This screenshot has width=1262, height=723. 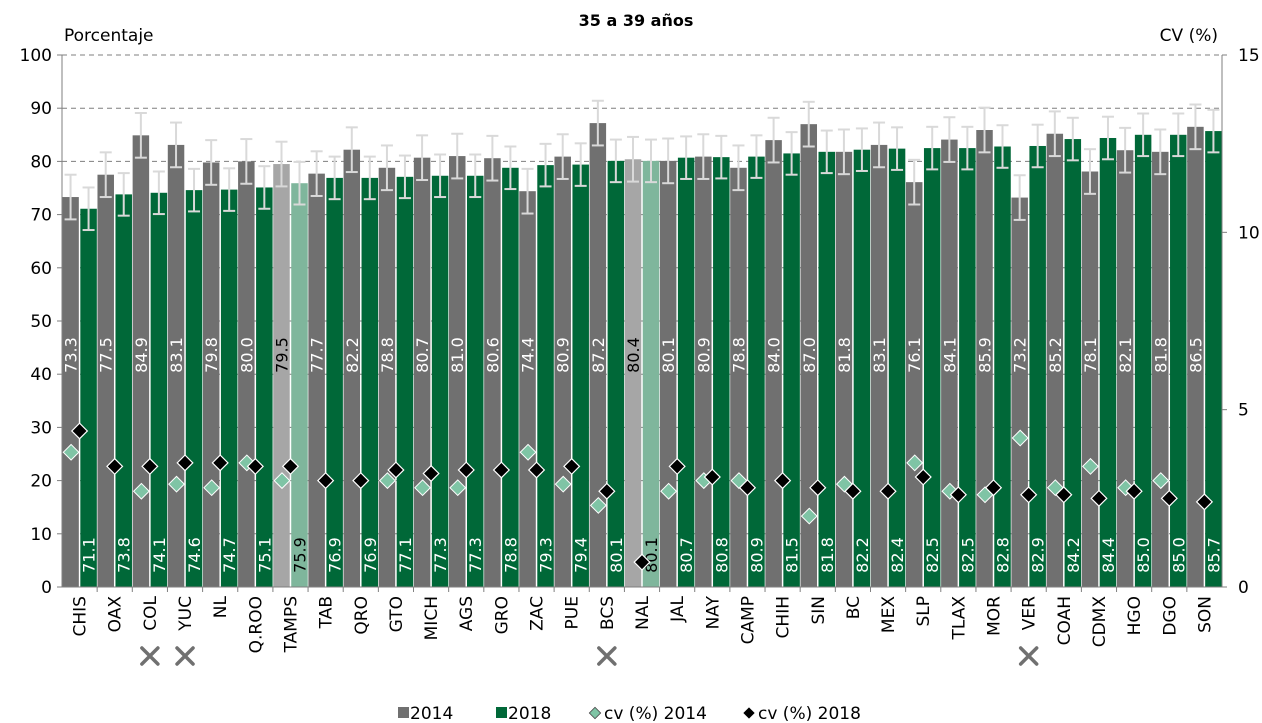 I want to click on data-label-2014: 77.7, so click(x=317, y=355).